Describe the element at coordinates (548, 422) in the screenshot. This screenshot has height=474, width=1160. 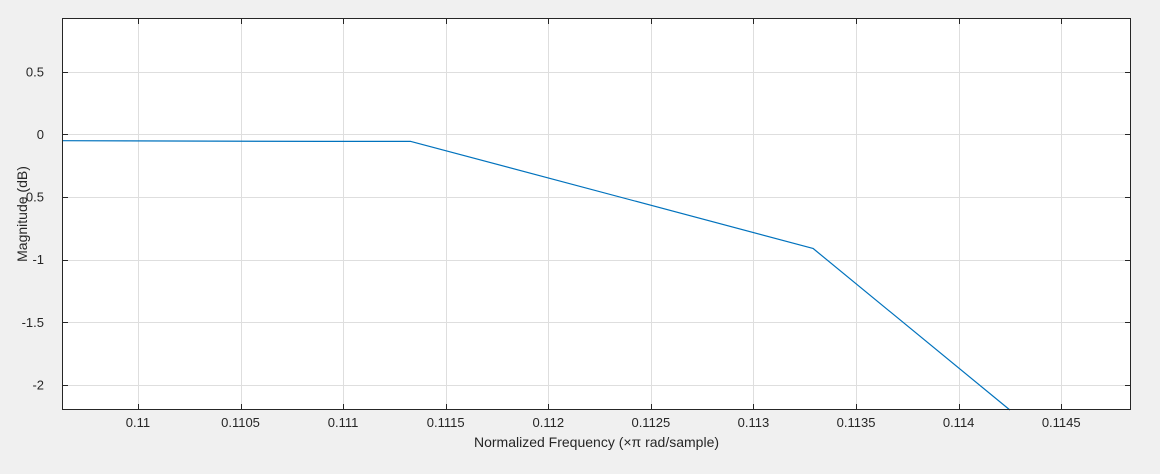
I see `x-tick-label: 0.112` at that location.